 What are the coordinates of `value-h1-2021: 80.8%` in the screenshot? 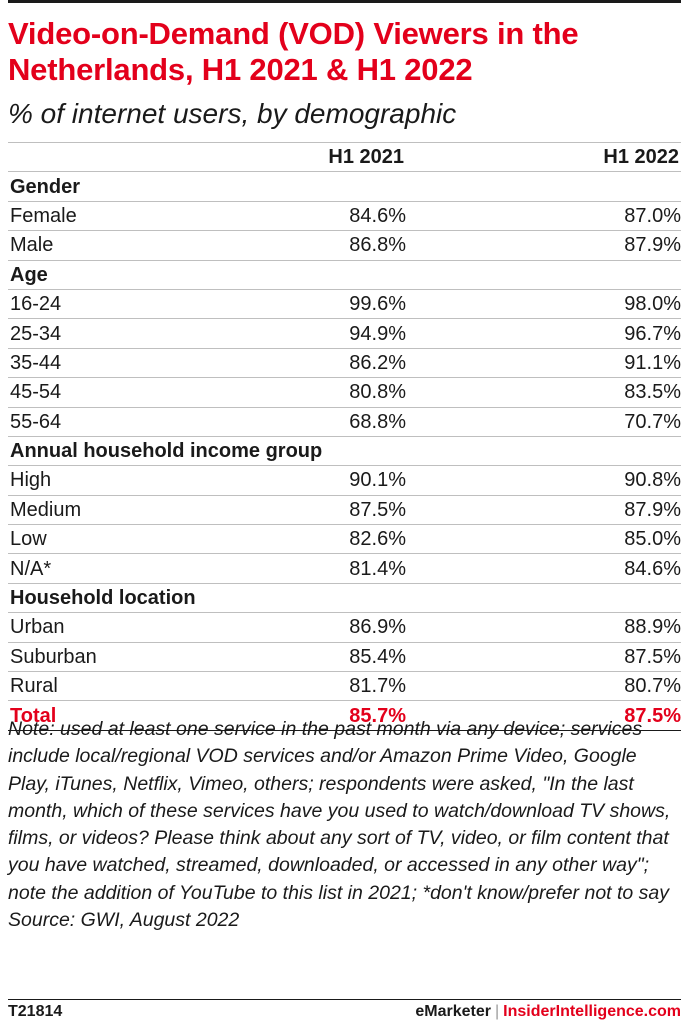 It's located at (357, 392).